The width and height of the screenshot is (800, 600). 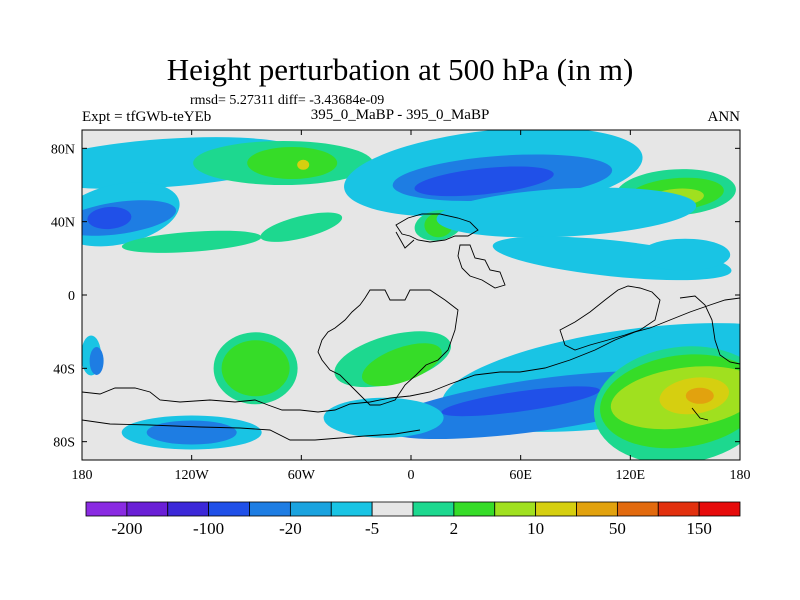 I want to click on x-tick-label: 60W, so click(x=302, y=475).